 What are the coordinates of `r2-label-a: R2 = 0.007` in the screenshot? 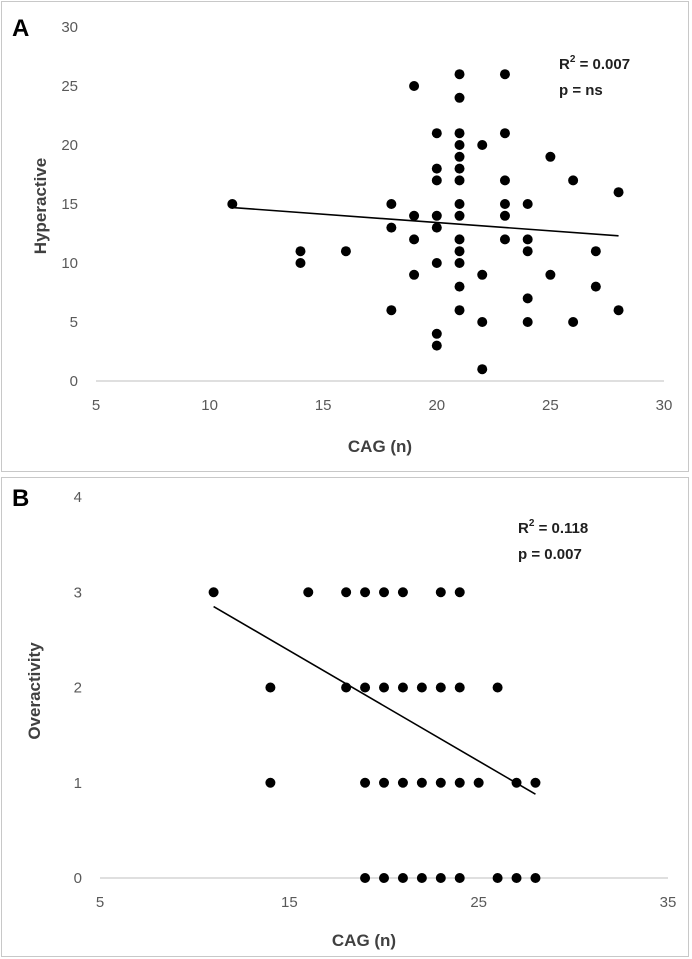 It's located at (594, 63).